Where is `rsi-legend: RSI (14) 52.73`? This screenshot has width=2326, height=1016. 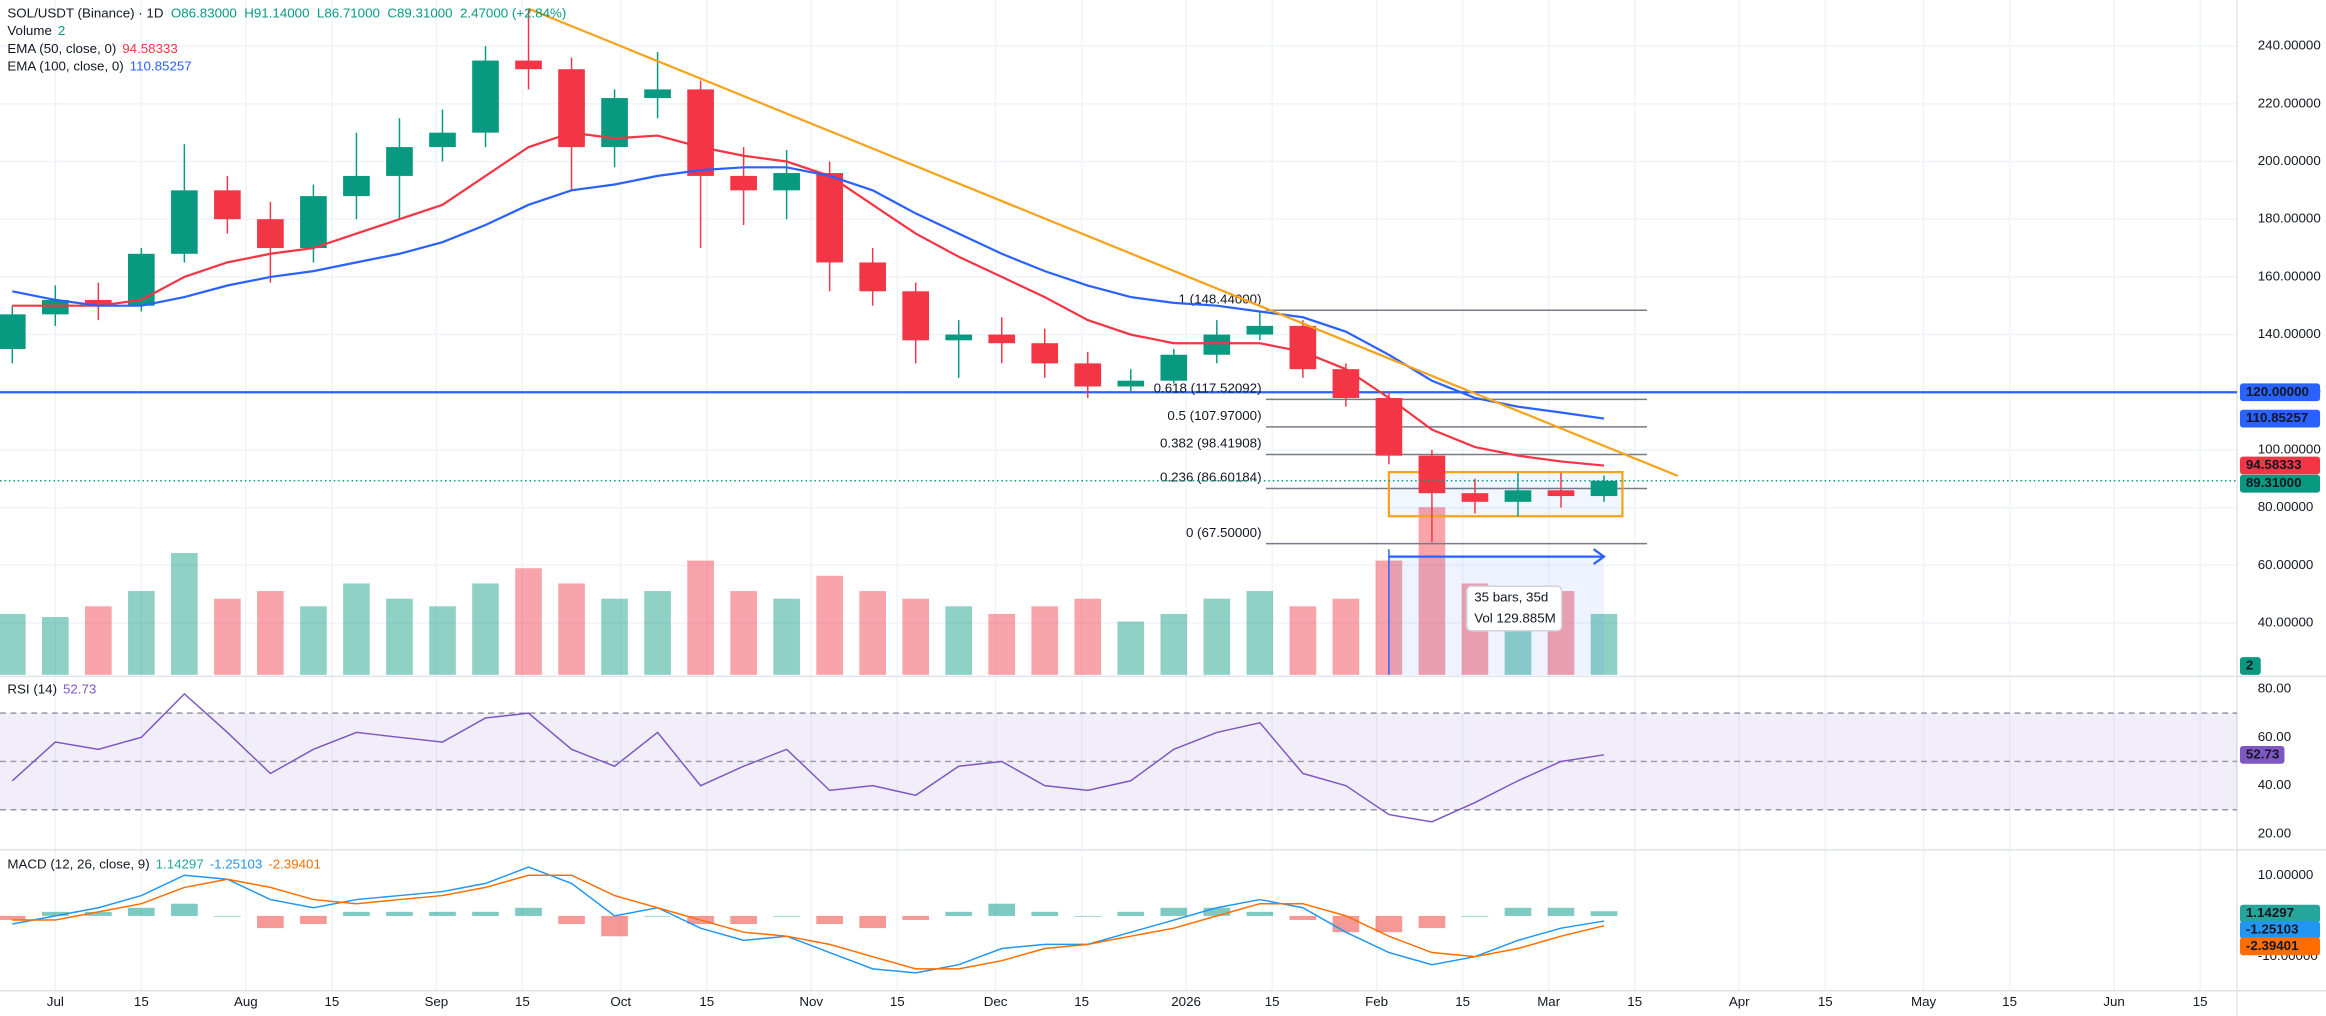 rsi-legend: RSI (14) 52.73 is located at coordinates (51, 688).